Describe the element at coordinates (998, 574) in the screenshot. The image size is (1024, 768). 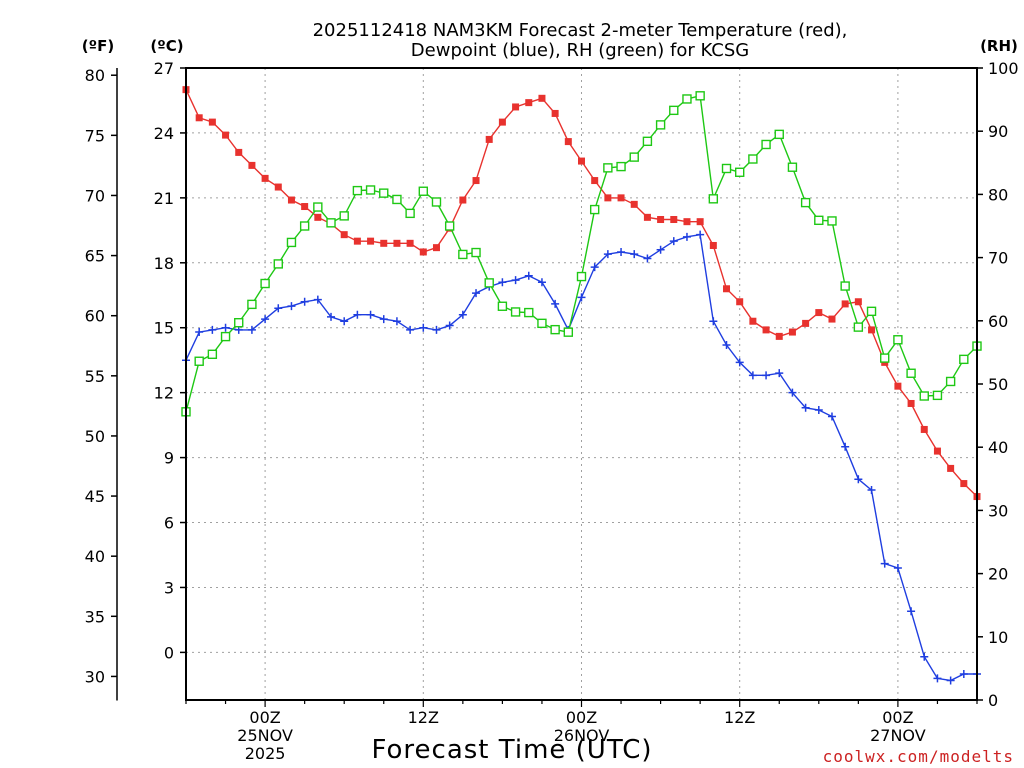
I see `rh-tick-label: 20` at that location.